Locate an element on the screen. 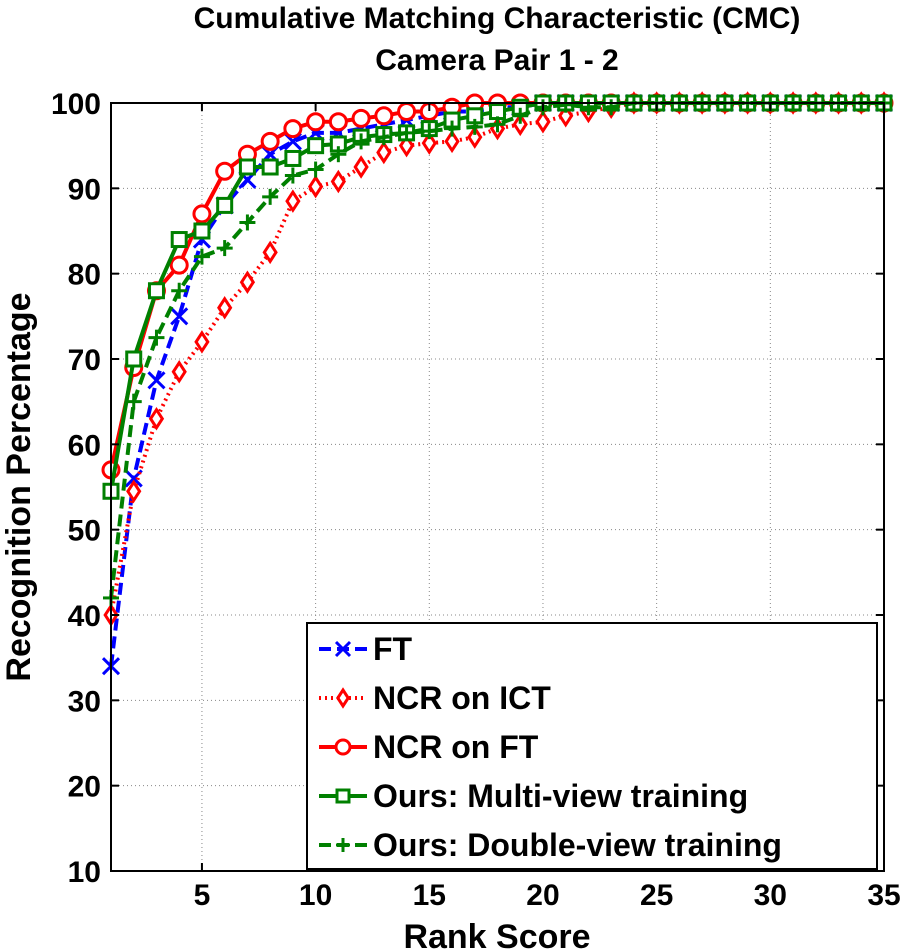 The width and height of the screenshot is (905, 951). legend-label: FT is located at coordinates (393, 649).